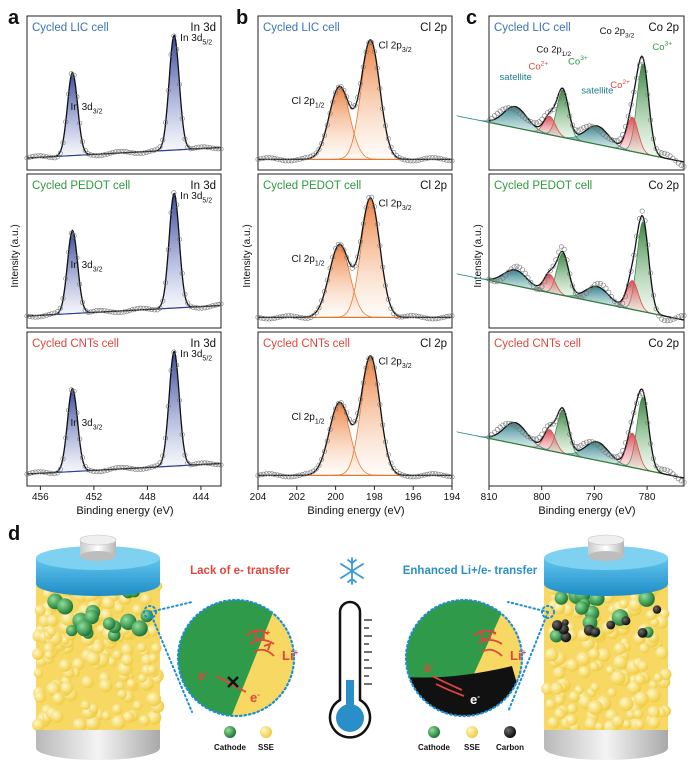 The width and height of the screenshot is (693, 763). What do you see at coordinates (434, 747) in the screenshot?
I see `legend-right-cathode: Cathode` at bounding box center [434, 747].